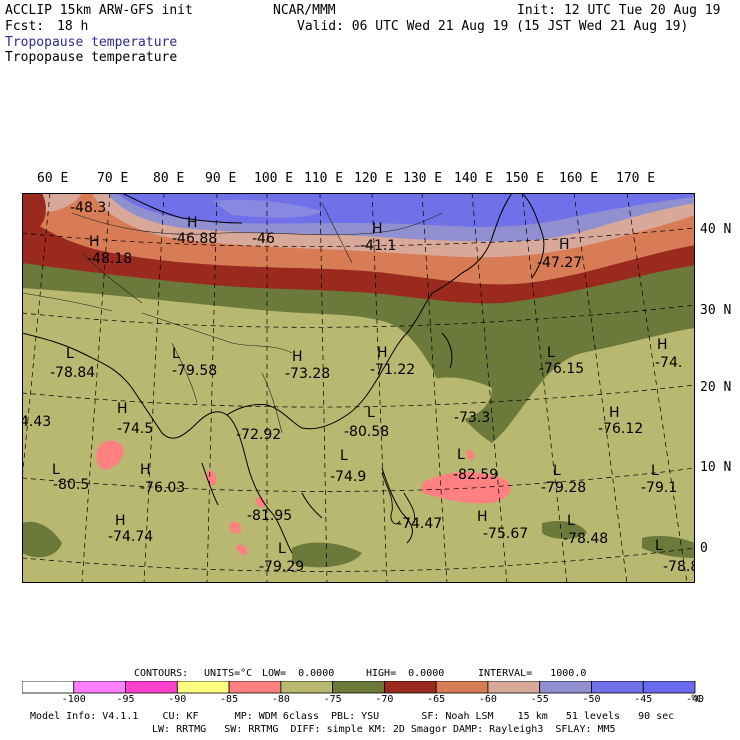 The height and width of the screenshot is (740, 740). What do you see at coordinates (436, 699) in the screenshot?
I see `colorbar-tick-label: -65` at bounding box center [436, 699].